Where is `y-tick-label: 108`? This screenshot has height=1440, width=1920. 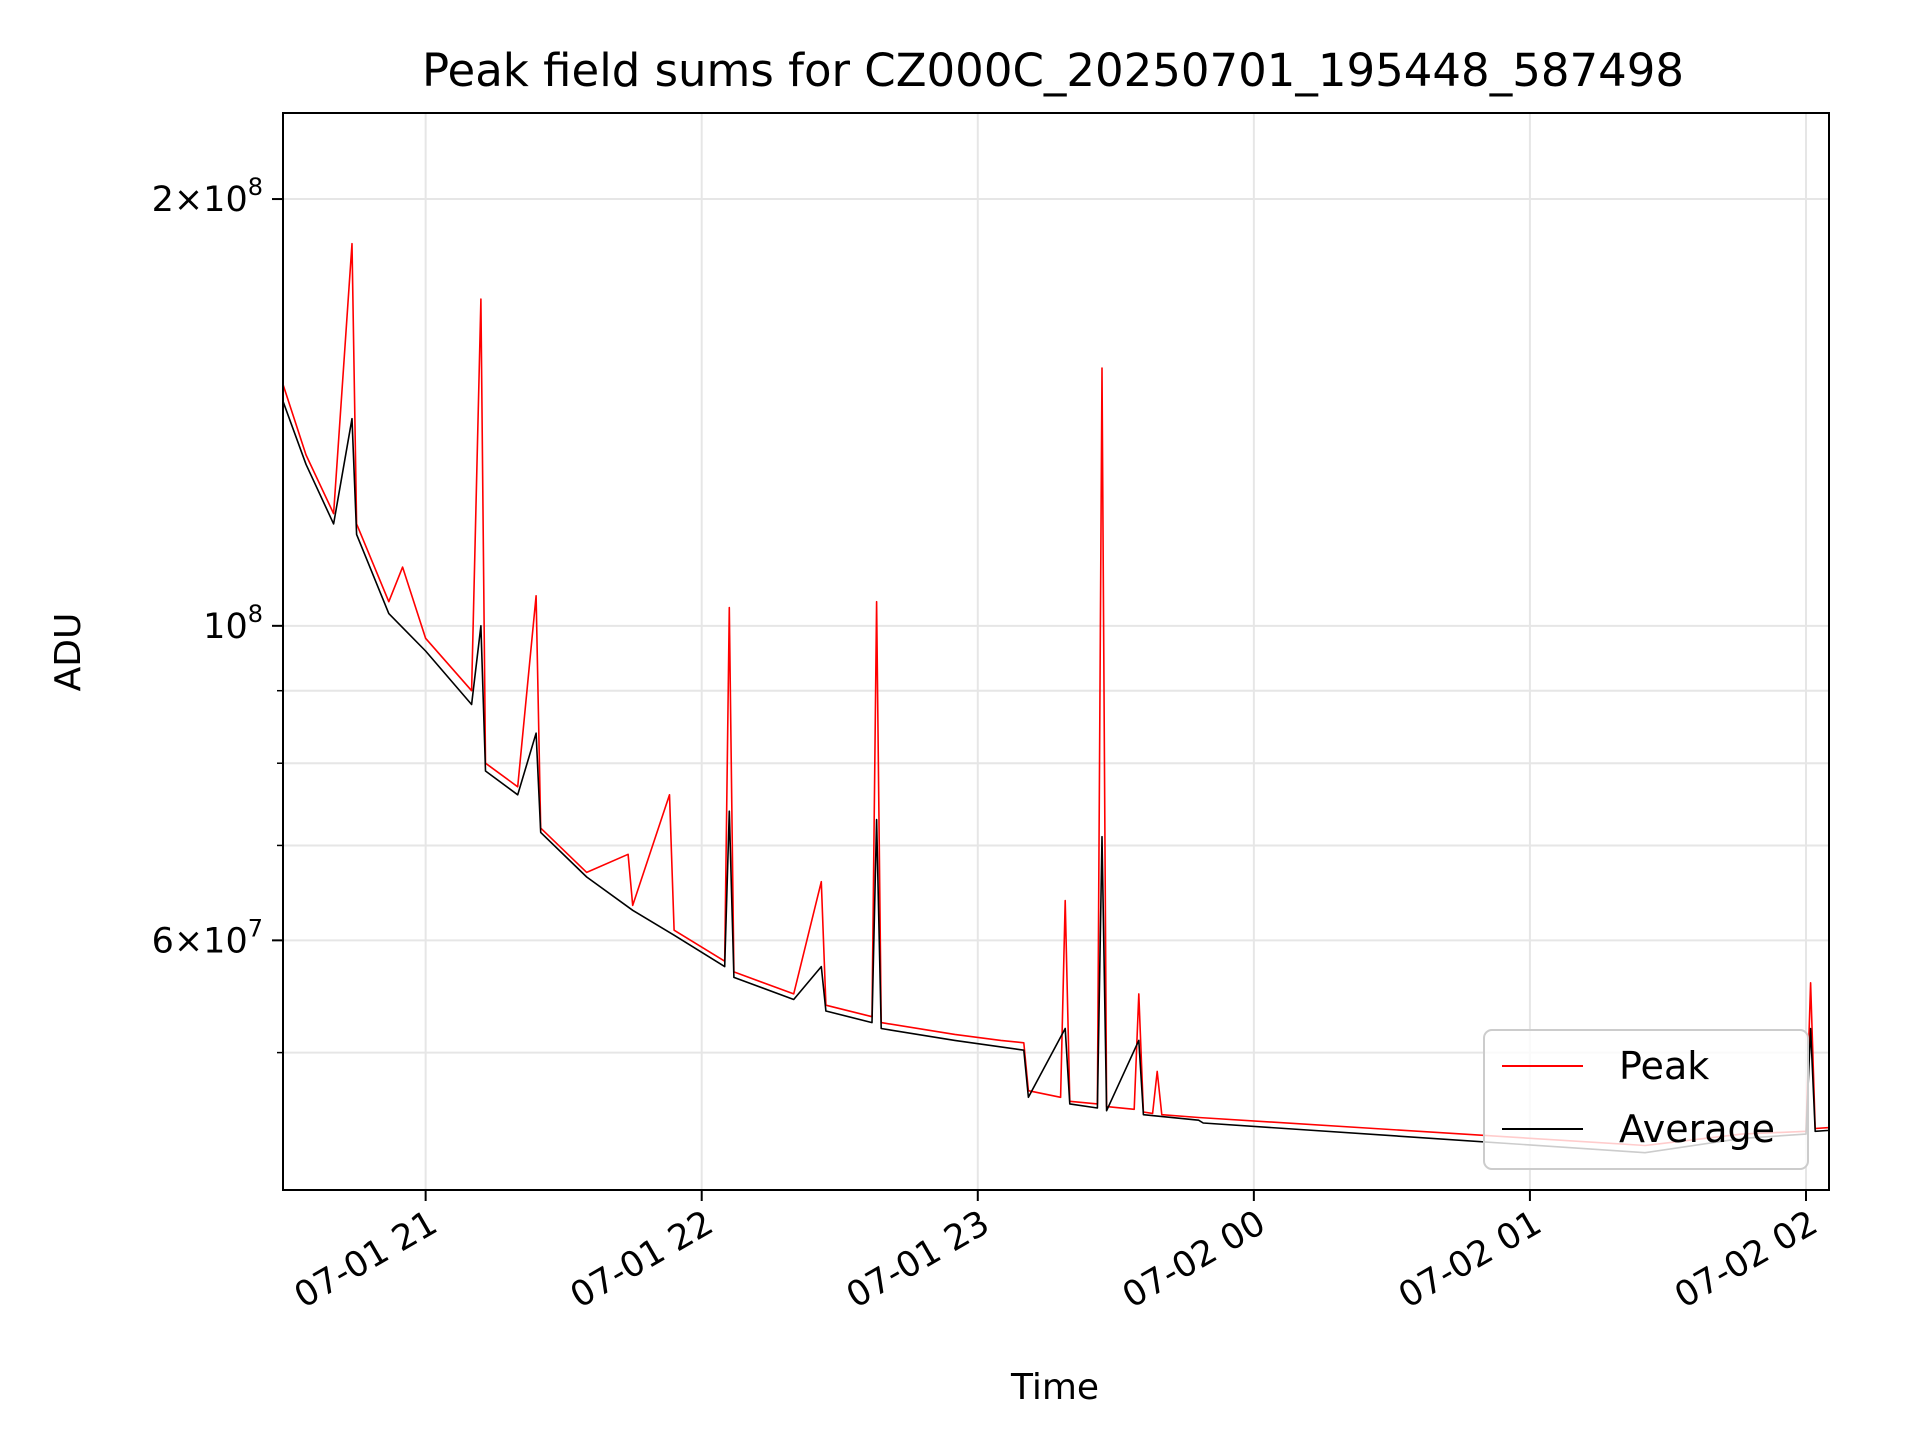 y-tick-label: 108 is located at coordinates (233, 623).